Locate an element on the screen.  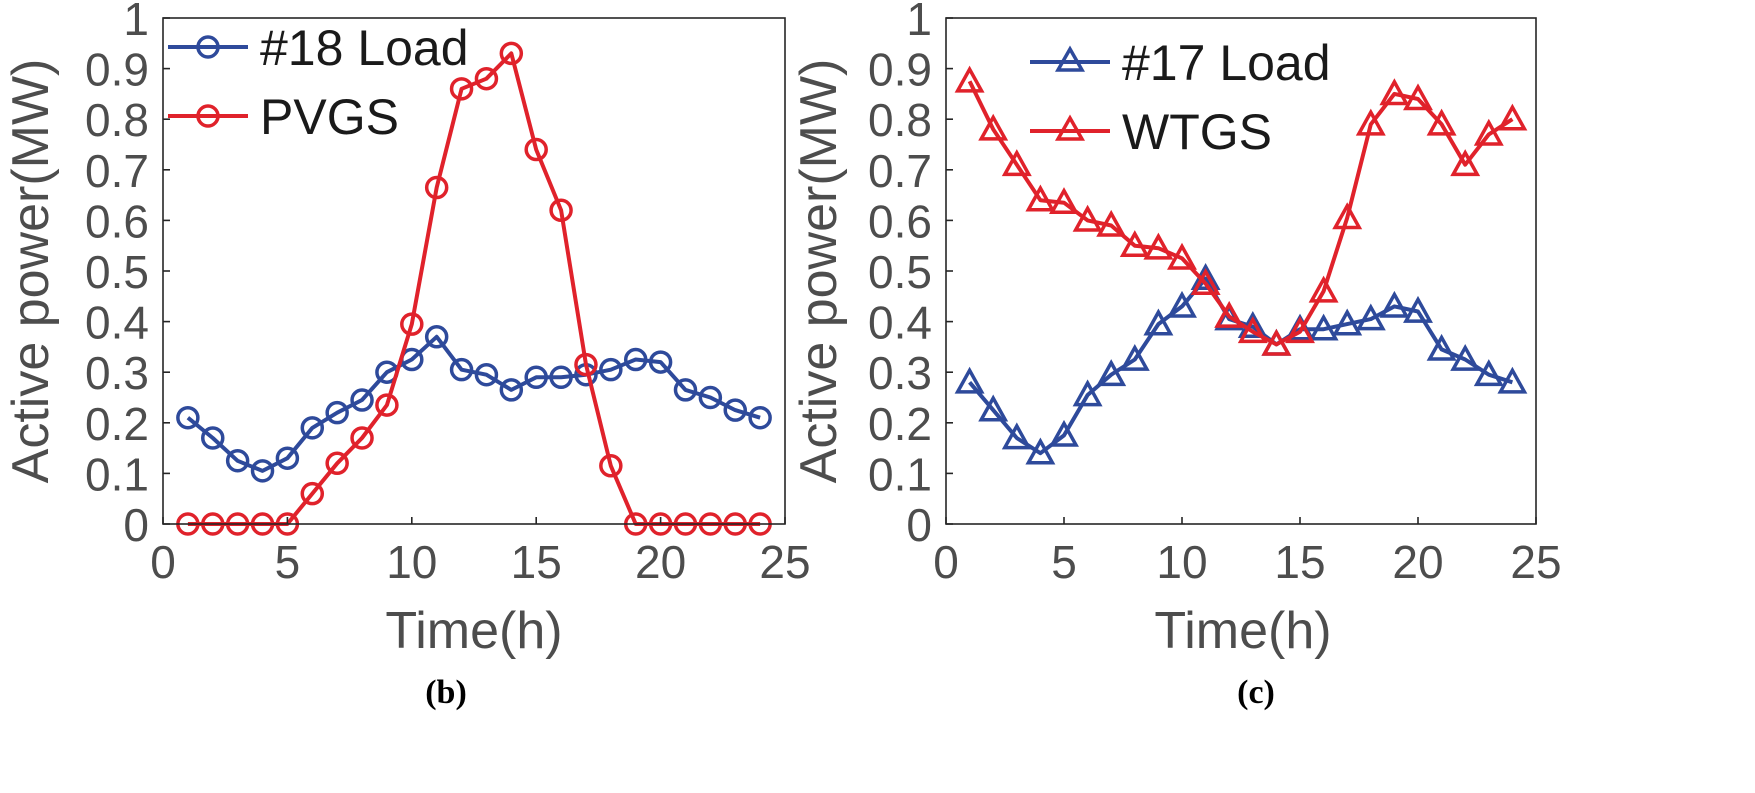
legend-label-wtgs: WTGS is located at coordinates (1197, 132).